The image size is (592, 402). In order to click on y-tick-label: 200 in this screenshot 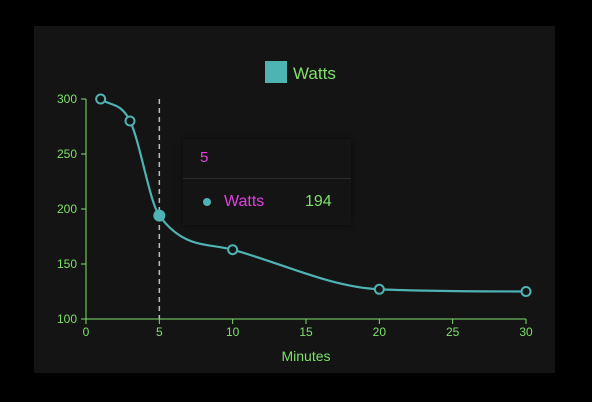, I will do `click(67, 209)`.